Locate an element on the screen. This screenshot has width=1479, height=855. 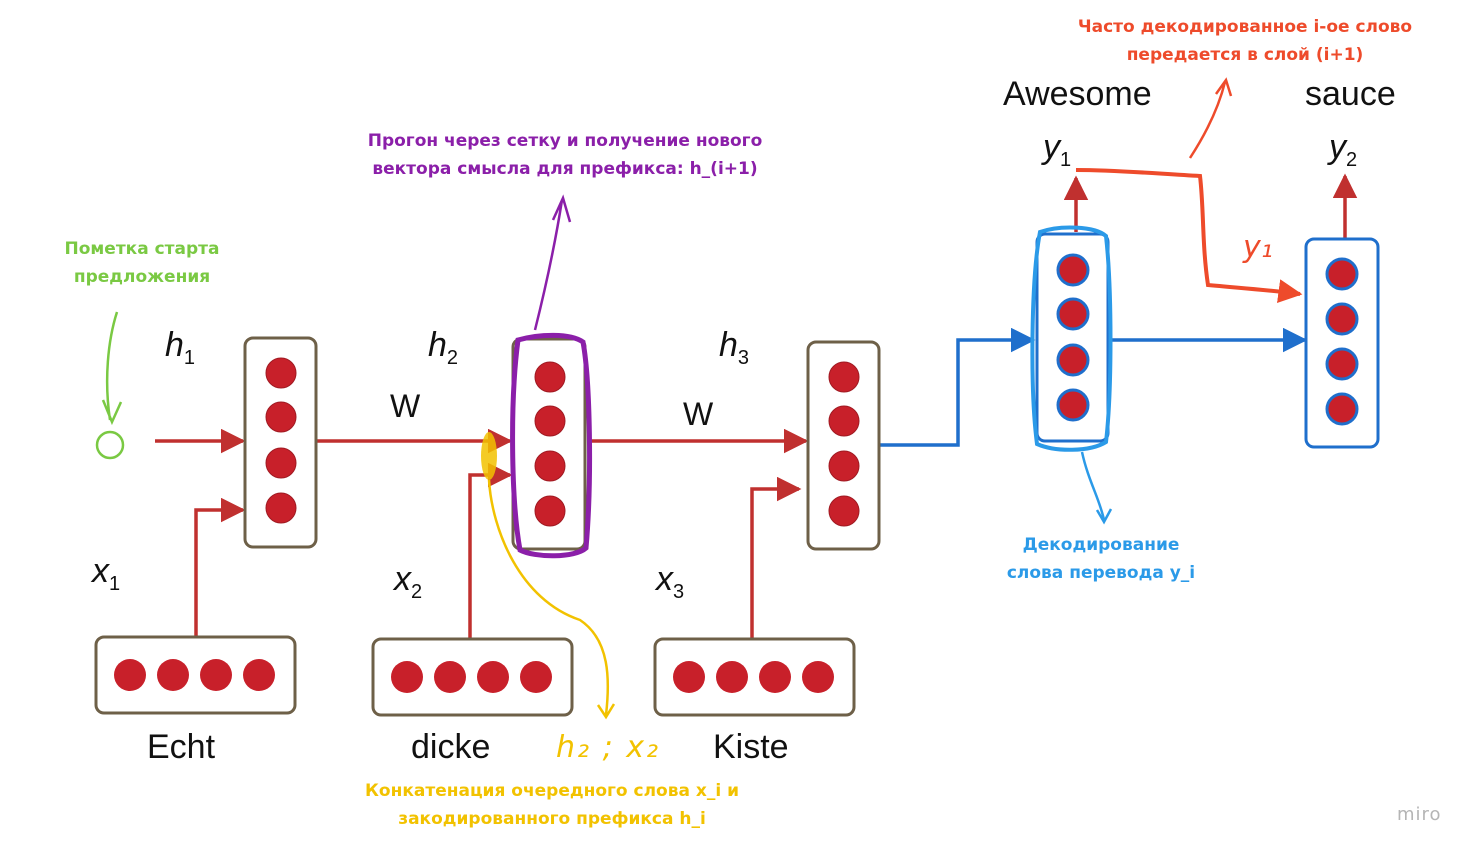
start-token-circle is located at coordinates (110, 445).